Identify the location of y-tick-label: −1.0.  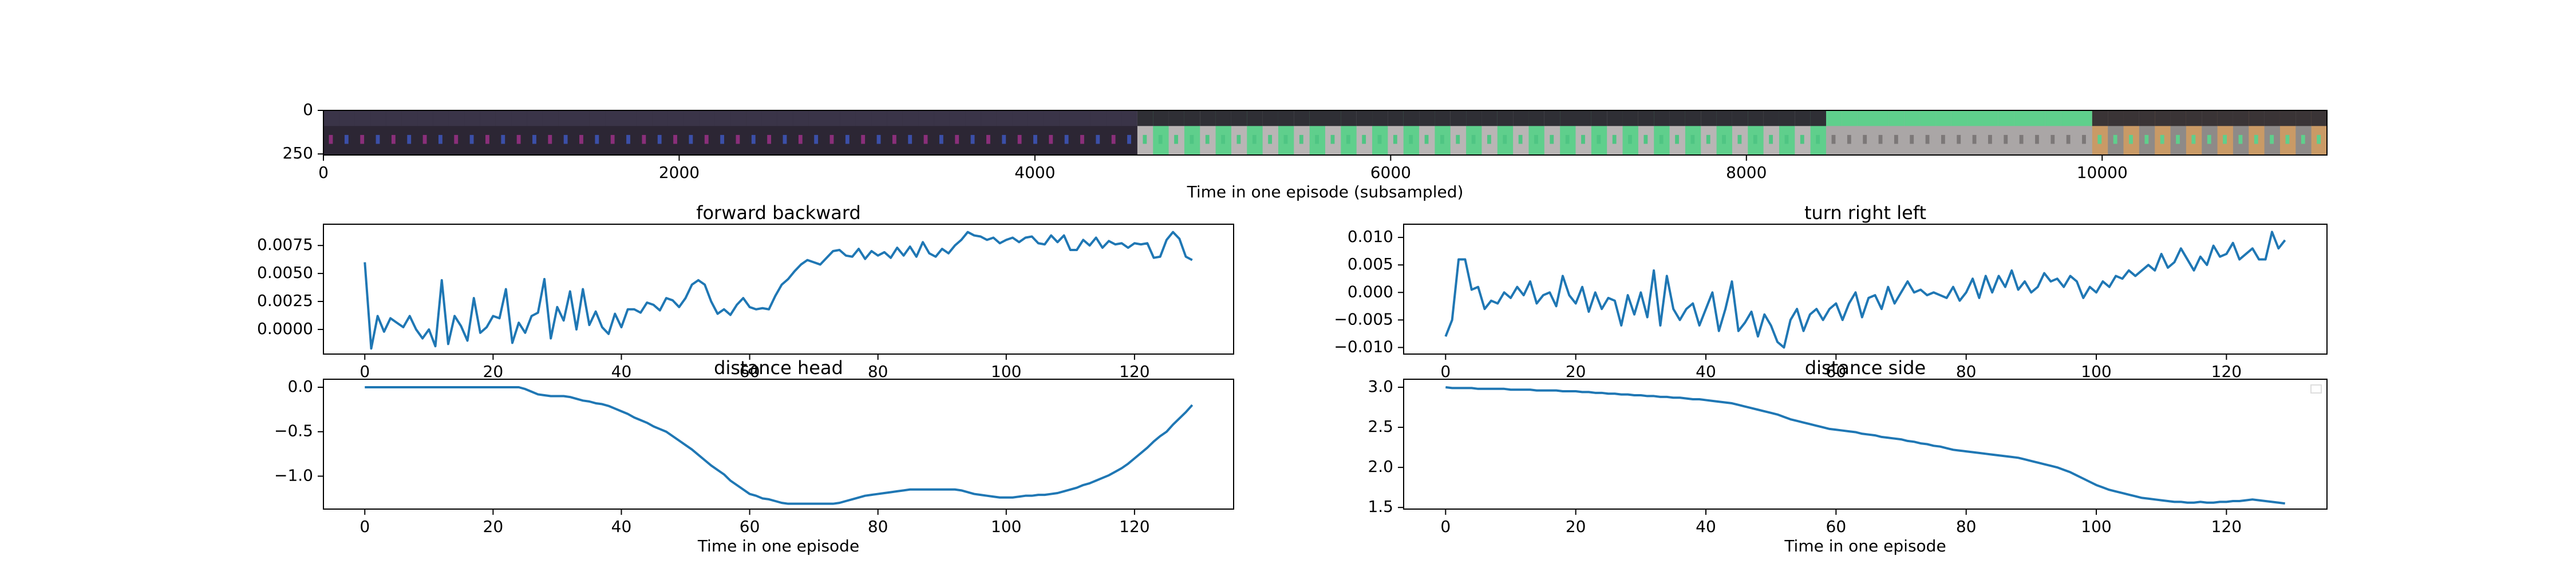
(293, 475).